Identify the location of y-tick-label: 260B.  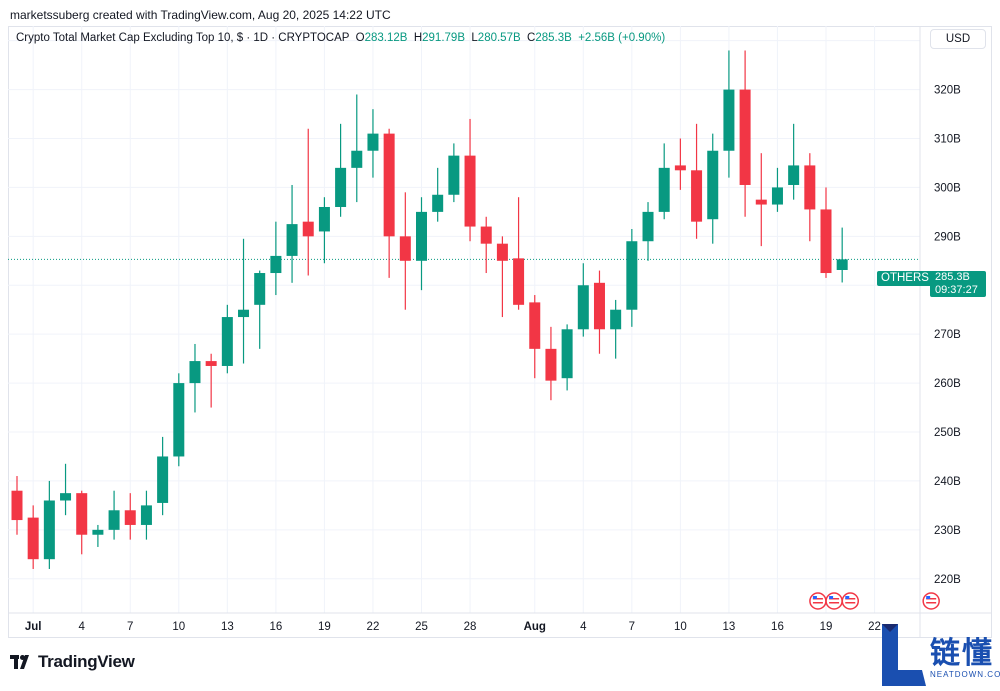
(947, 384).